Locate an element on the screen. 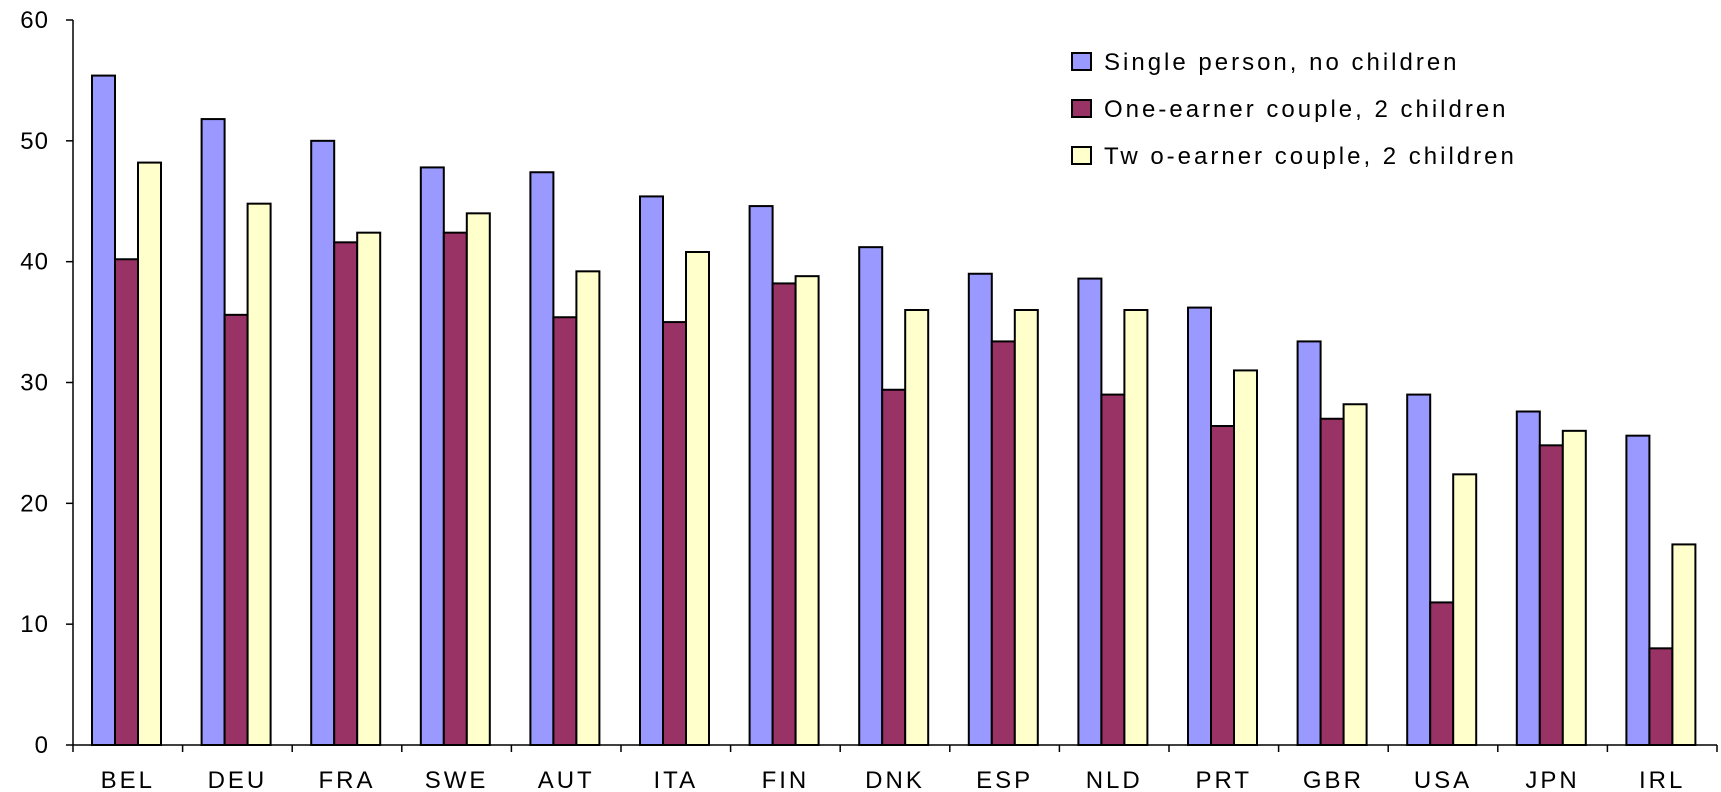 Image resolution: width=1721 pixels, height=792 pixels. x-tick-label: SWE is located at coordinates (457, 779).